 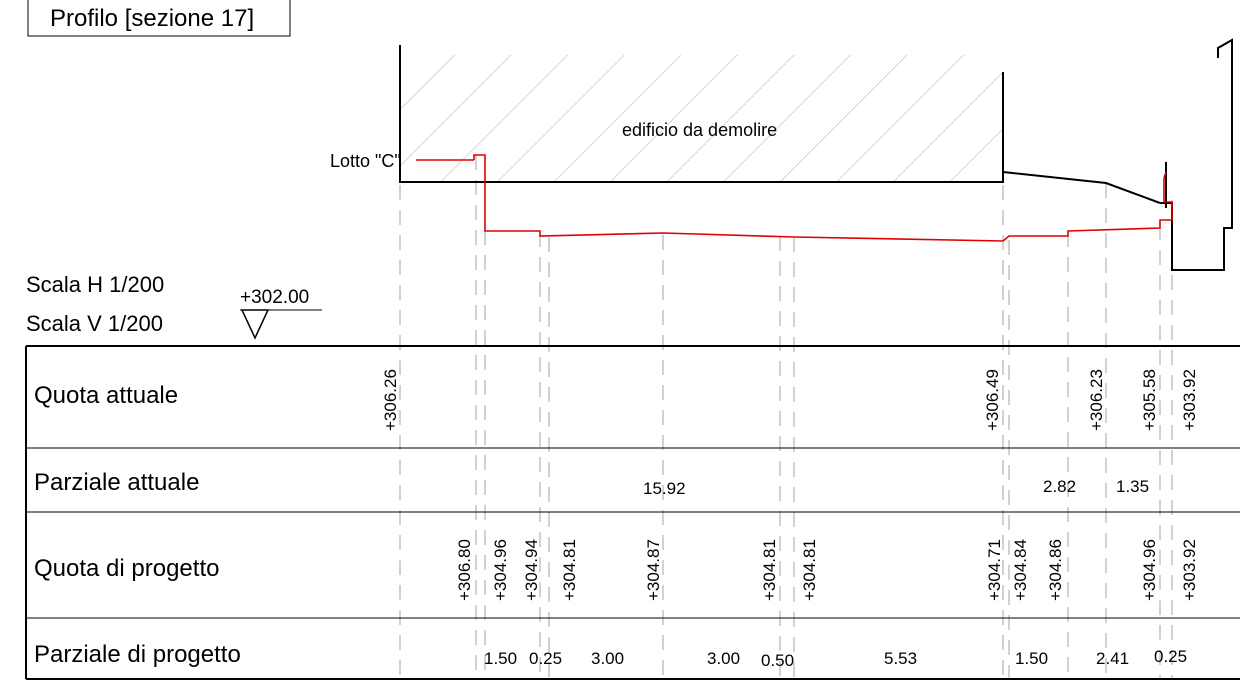 I want to click on quota-progetto-value: +304.87, so click(x=653, y=570).